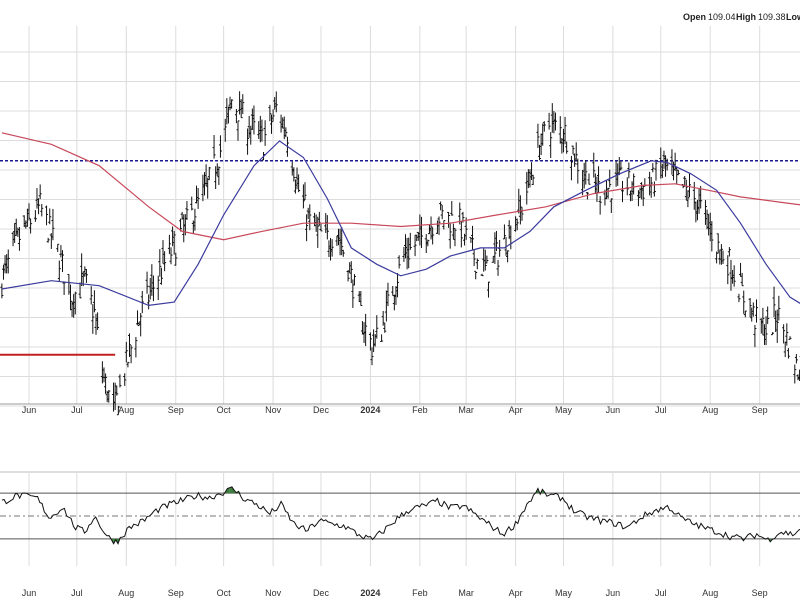  Describe the element at coordinates (746, 17) in the screenshot. I see `high-label: High` at that location.